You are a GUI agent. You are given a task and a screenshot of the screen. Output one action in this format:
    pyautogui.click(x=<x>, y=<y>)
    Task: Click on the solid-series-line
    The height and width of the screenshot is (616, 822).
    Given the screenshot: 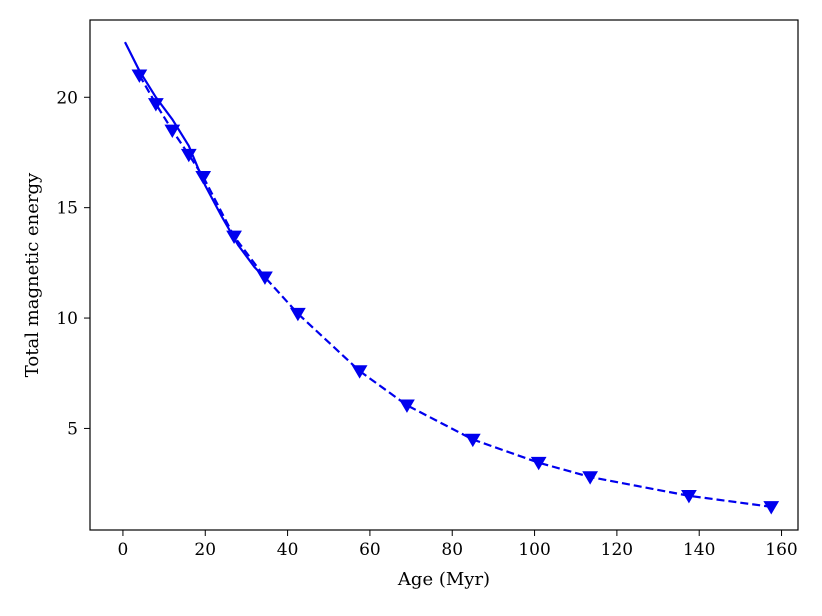 What is the action you would take?
    pyautogui.click(x=196, y=161)
    